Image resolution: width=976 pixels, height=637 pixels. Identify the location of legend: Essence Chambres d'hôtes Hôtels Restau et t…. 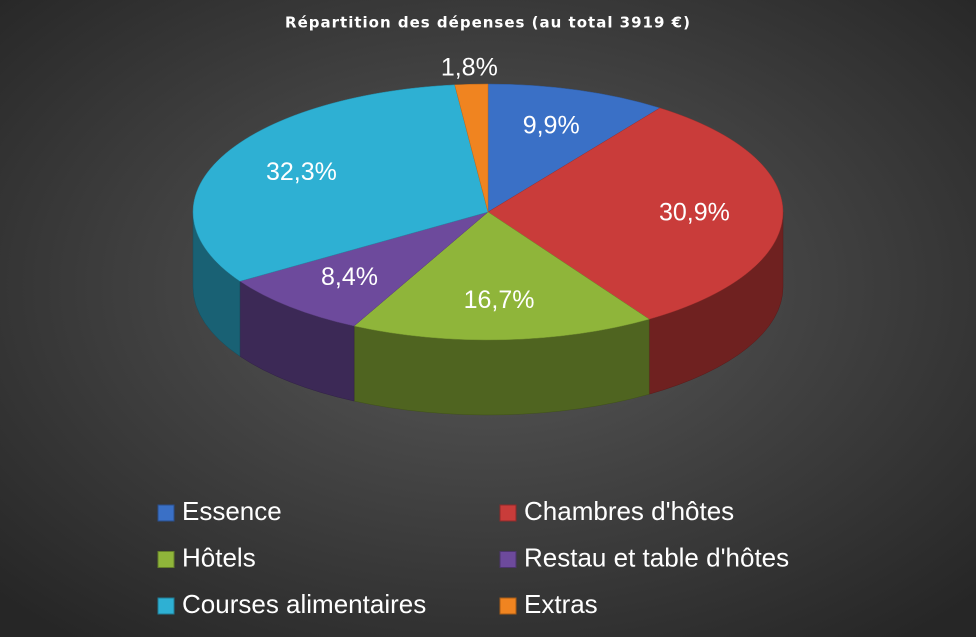
(473, 557).